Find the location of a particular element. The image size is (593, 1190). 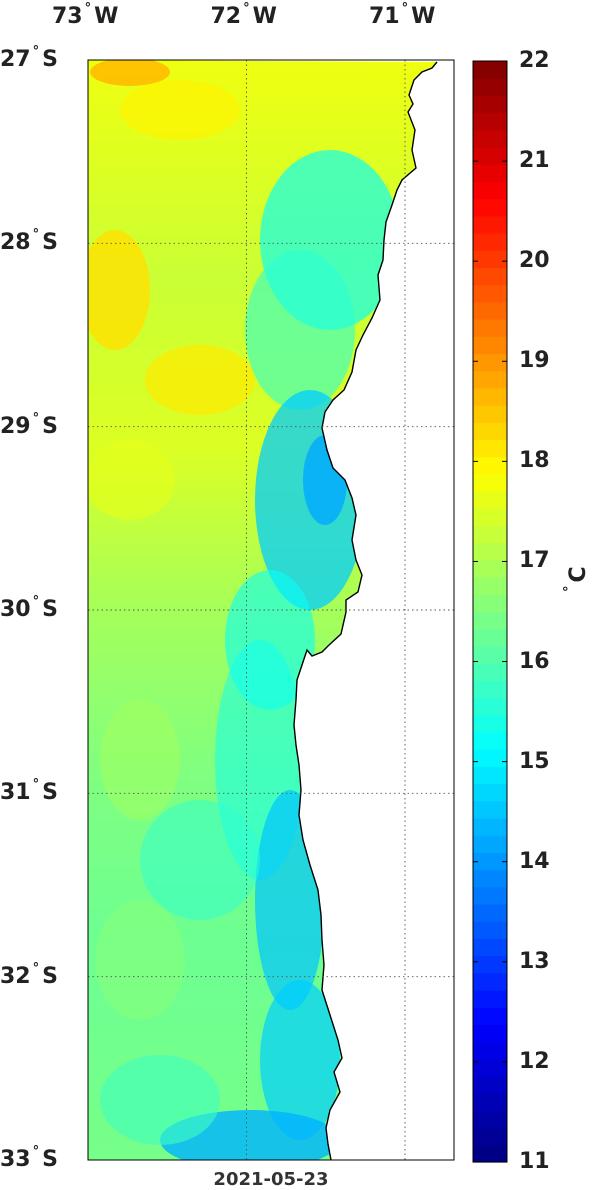

latitude-label: 33 ° S is located at coordinates (29, 1158).